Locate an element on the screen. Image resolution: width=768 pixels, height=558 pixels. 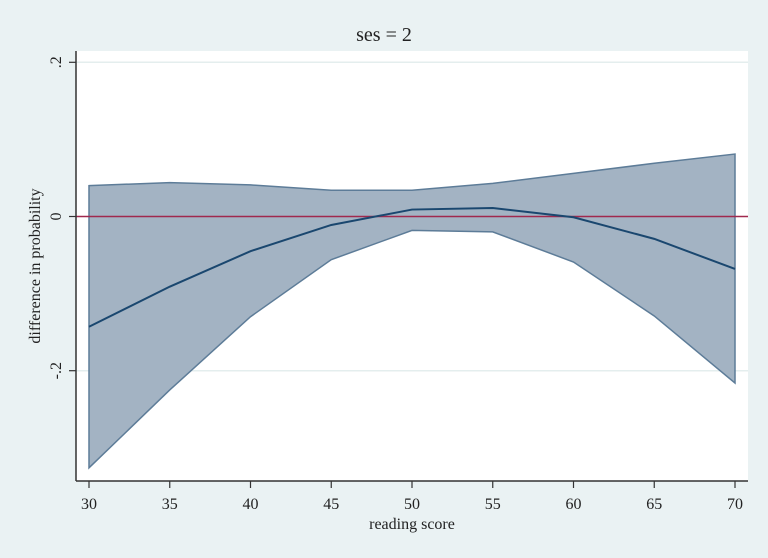
y-tick-label: -.2 is located at coordinates (56, 370).